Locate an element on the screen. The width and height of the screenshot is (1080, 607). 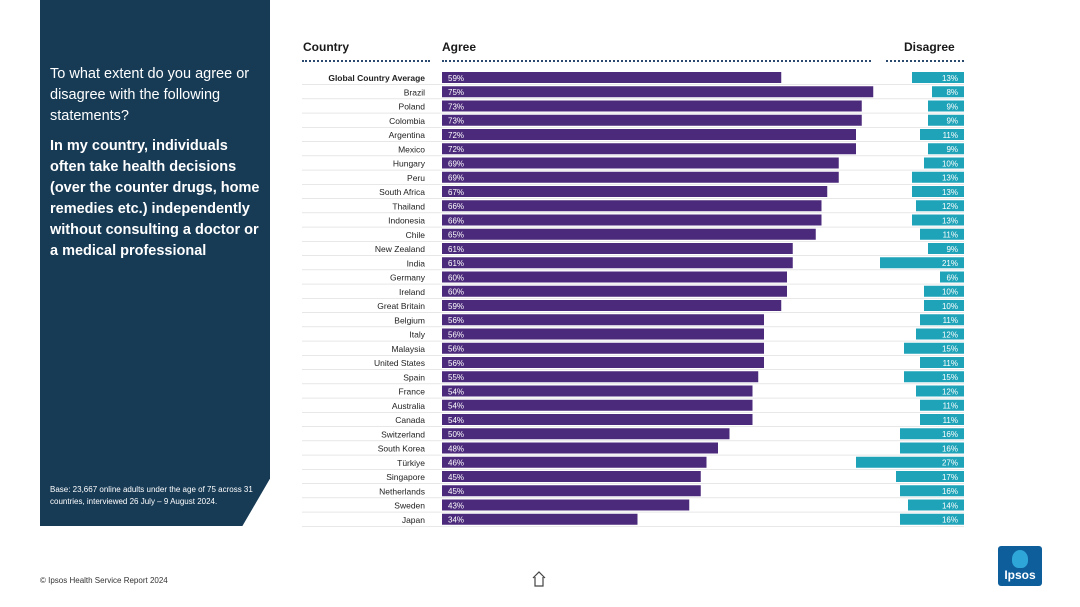
country-label: United States is located at coordinates (399, 363).